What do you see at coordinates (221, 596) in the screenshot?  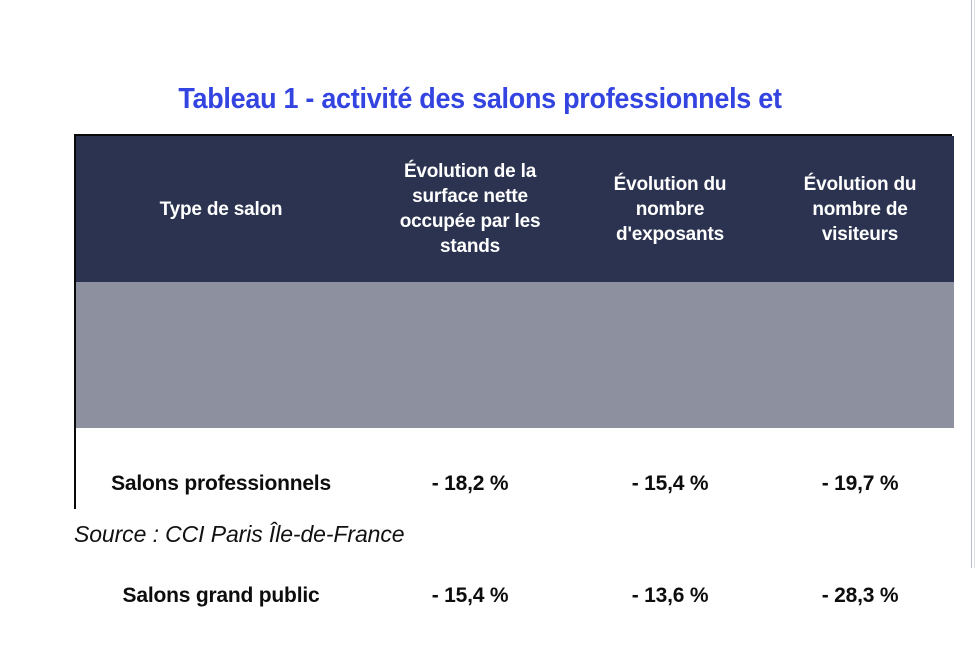 I see `row-label-salons-grand-public: Salons grand public` at bounding box center [221, 596].